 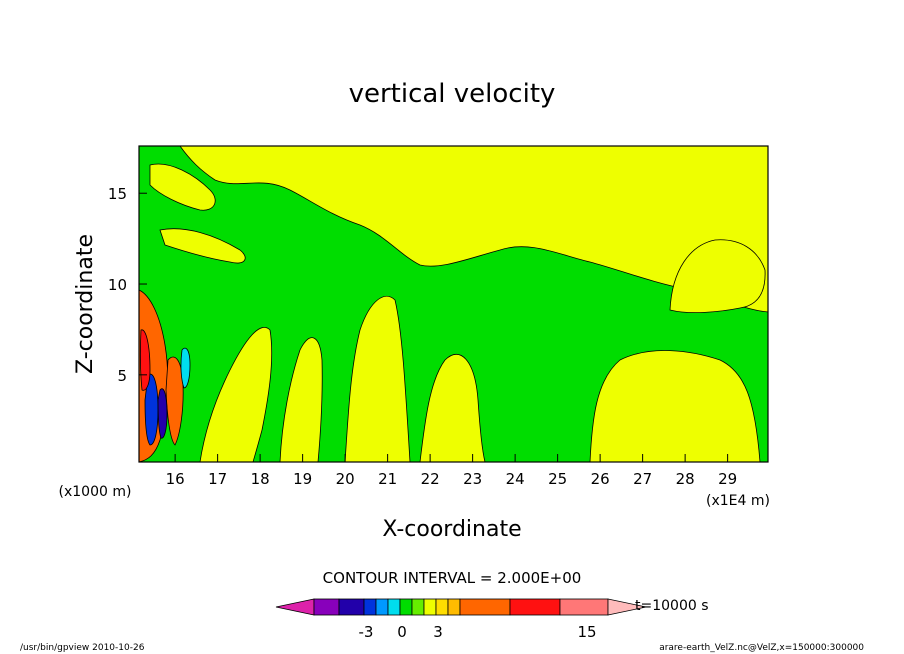 I want to click on colorbar: -3 0 3 15, so click(x=461, y=619).